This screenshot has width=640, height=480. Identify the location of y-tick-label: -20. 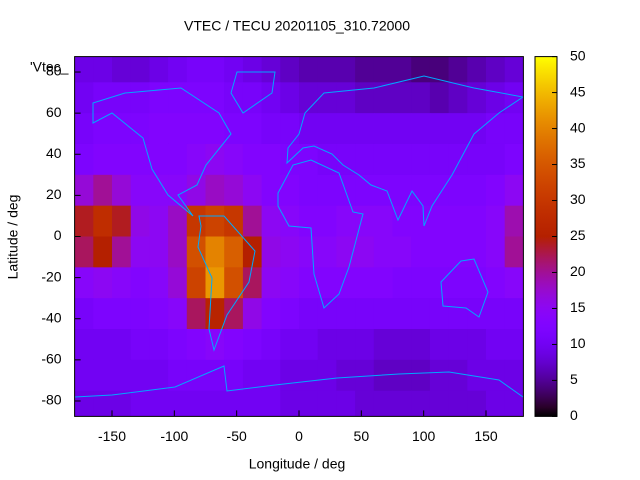
(51, 276).